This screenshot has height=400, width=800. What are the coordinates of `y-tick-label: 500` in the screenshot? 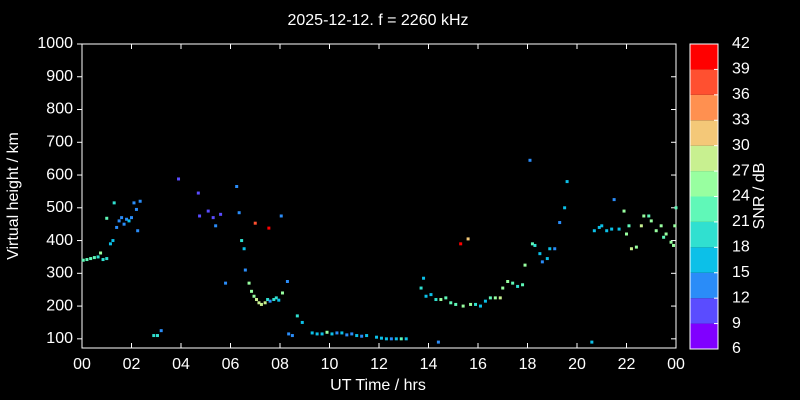 It's located at (59, 207).